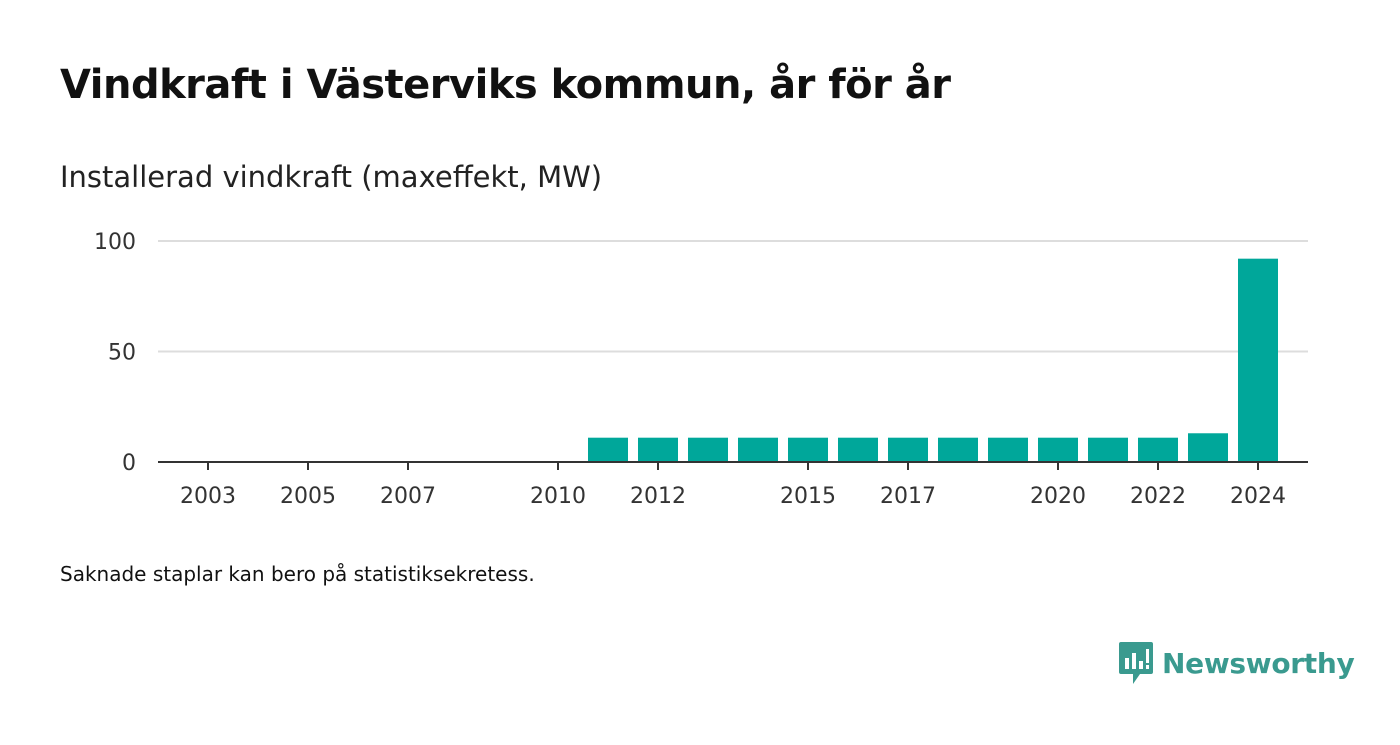 This screenshot has height=745, width=1400. What do you see at coordinates (408, 496) in the screenshot?
I see `x-tick-label: 2007` at bounding box center [408, 496].